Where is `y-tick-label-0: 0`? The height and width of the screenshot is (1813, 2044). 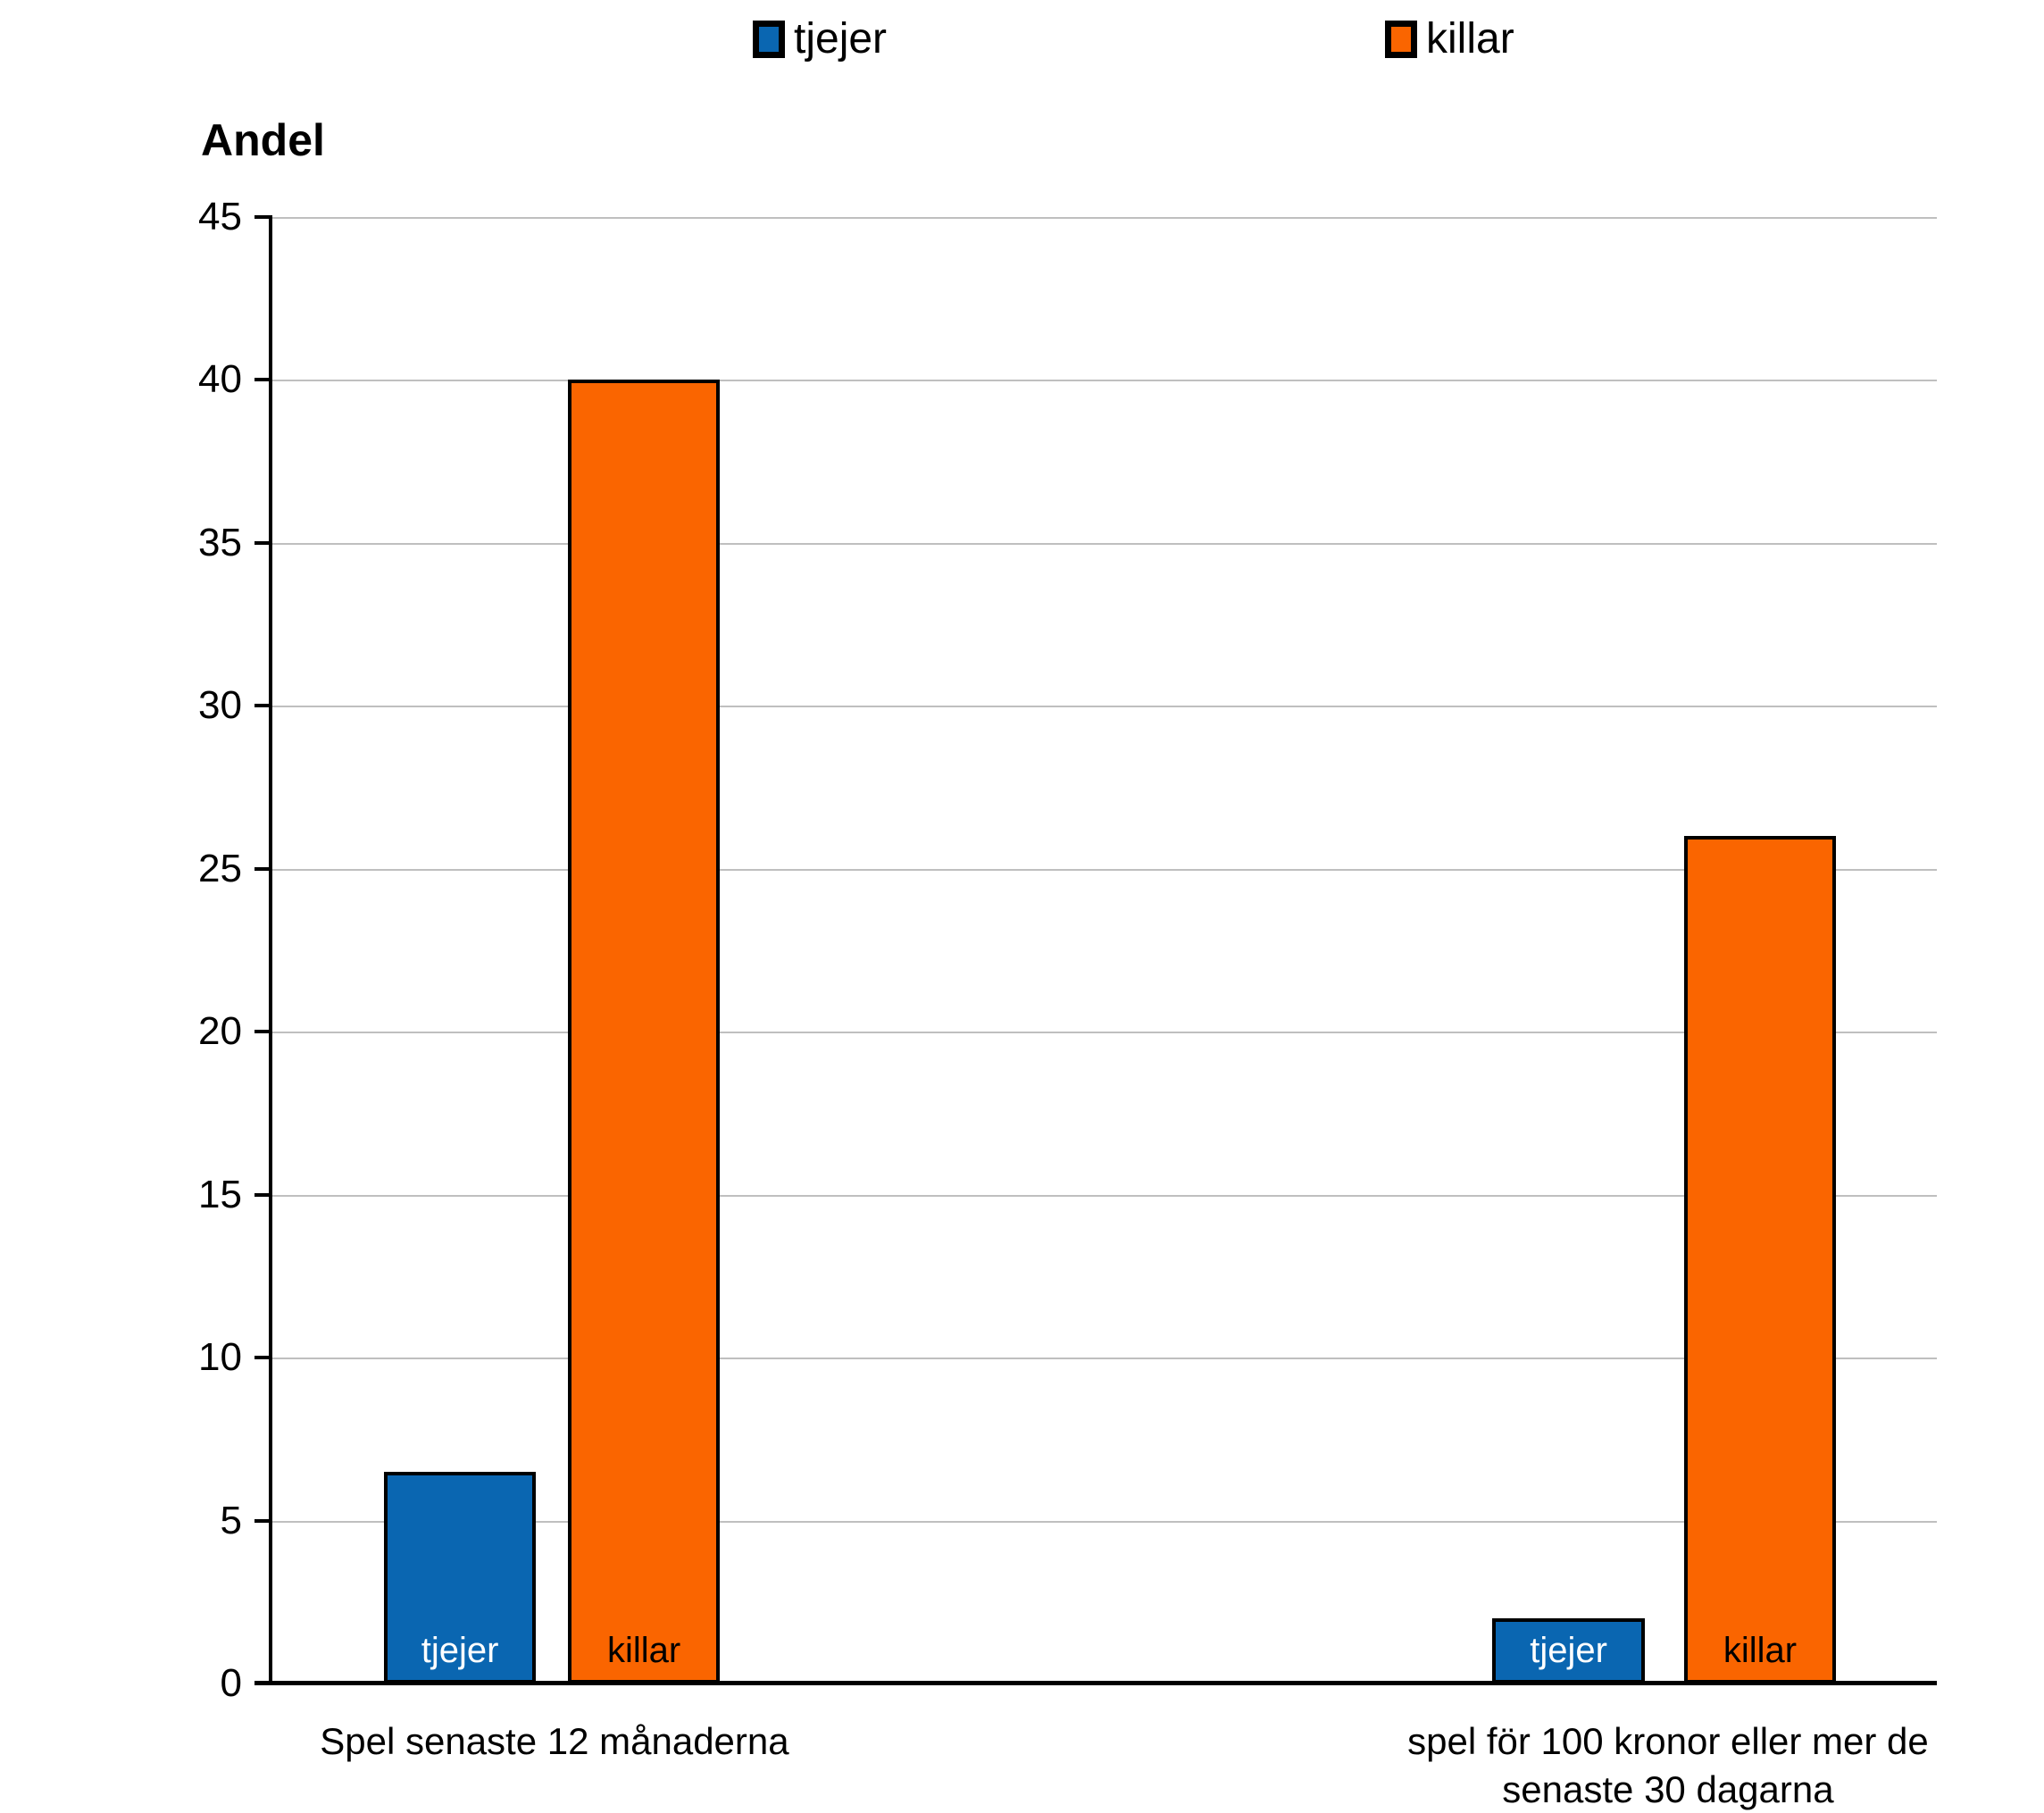
y-tick-label-0: 0 is located at coordinates (231, 1683).